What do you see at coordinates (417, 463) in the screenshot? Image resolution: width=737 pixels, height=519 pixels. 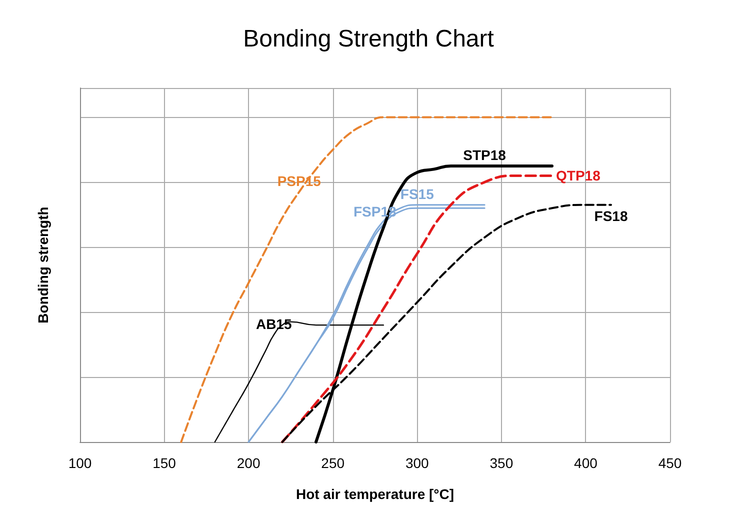 I see `x-tick-label: 300` at bounding box center [417, 463].